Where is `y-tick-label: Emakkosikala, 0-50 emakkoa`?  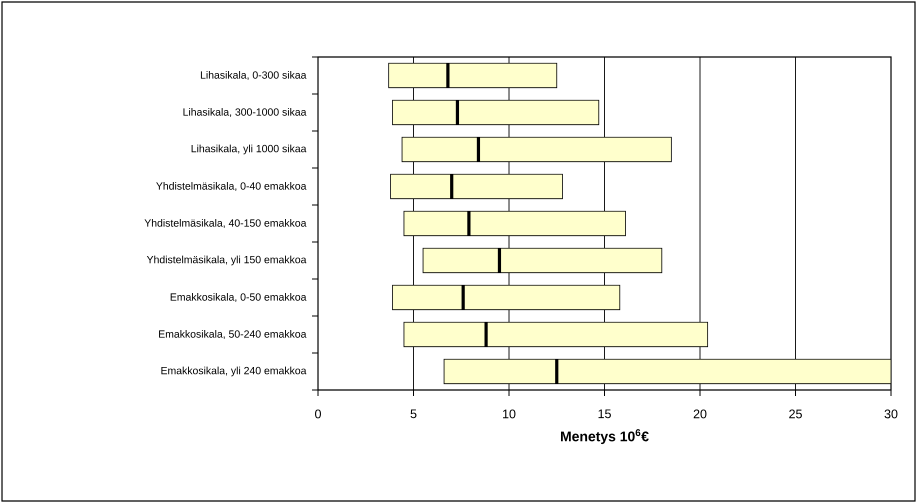
y-tick-label: Emakkosikala, 0-50 emakkoa is located at coordinates (238, 297).